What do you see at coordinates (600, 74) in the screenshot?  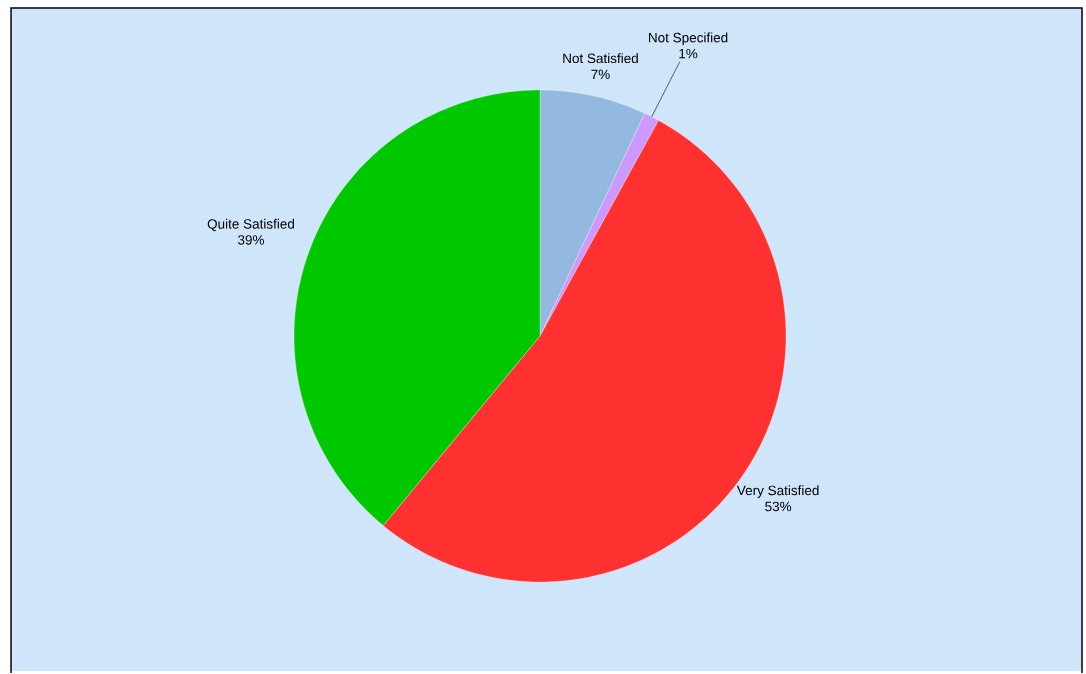 I see `data-label: 7%` at bounding box center [600, 74].